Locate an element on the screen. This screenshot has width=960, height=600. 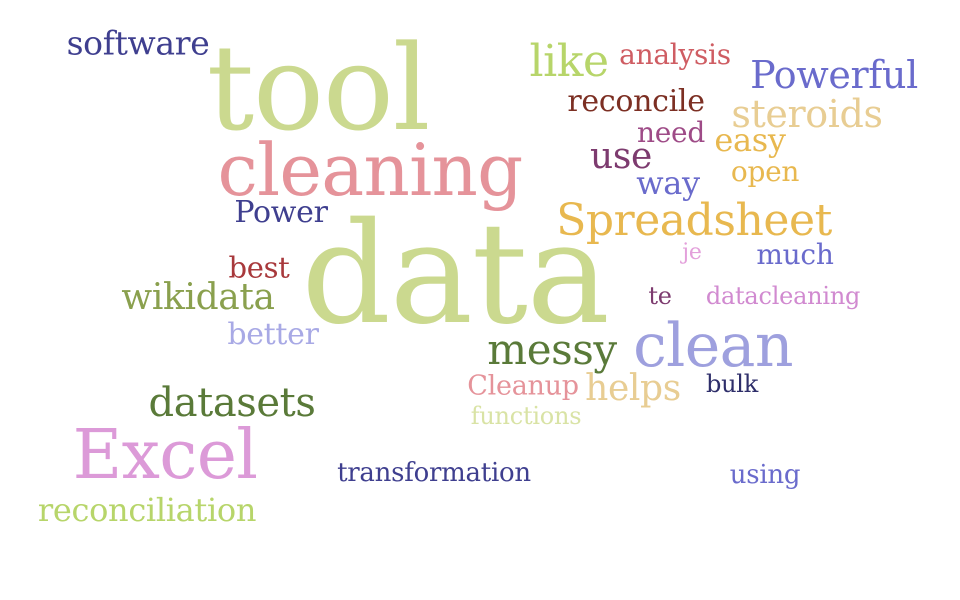
word-excel: Excel is located at coordinates (165, 455).